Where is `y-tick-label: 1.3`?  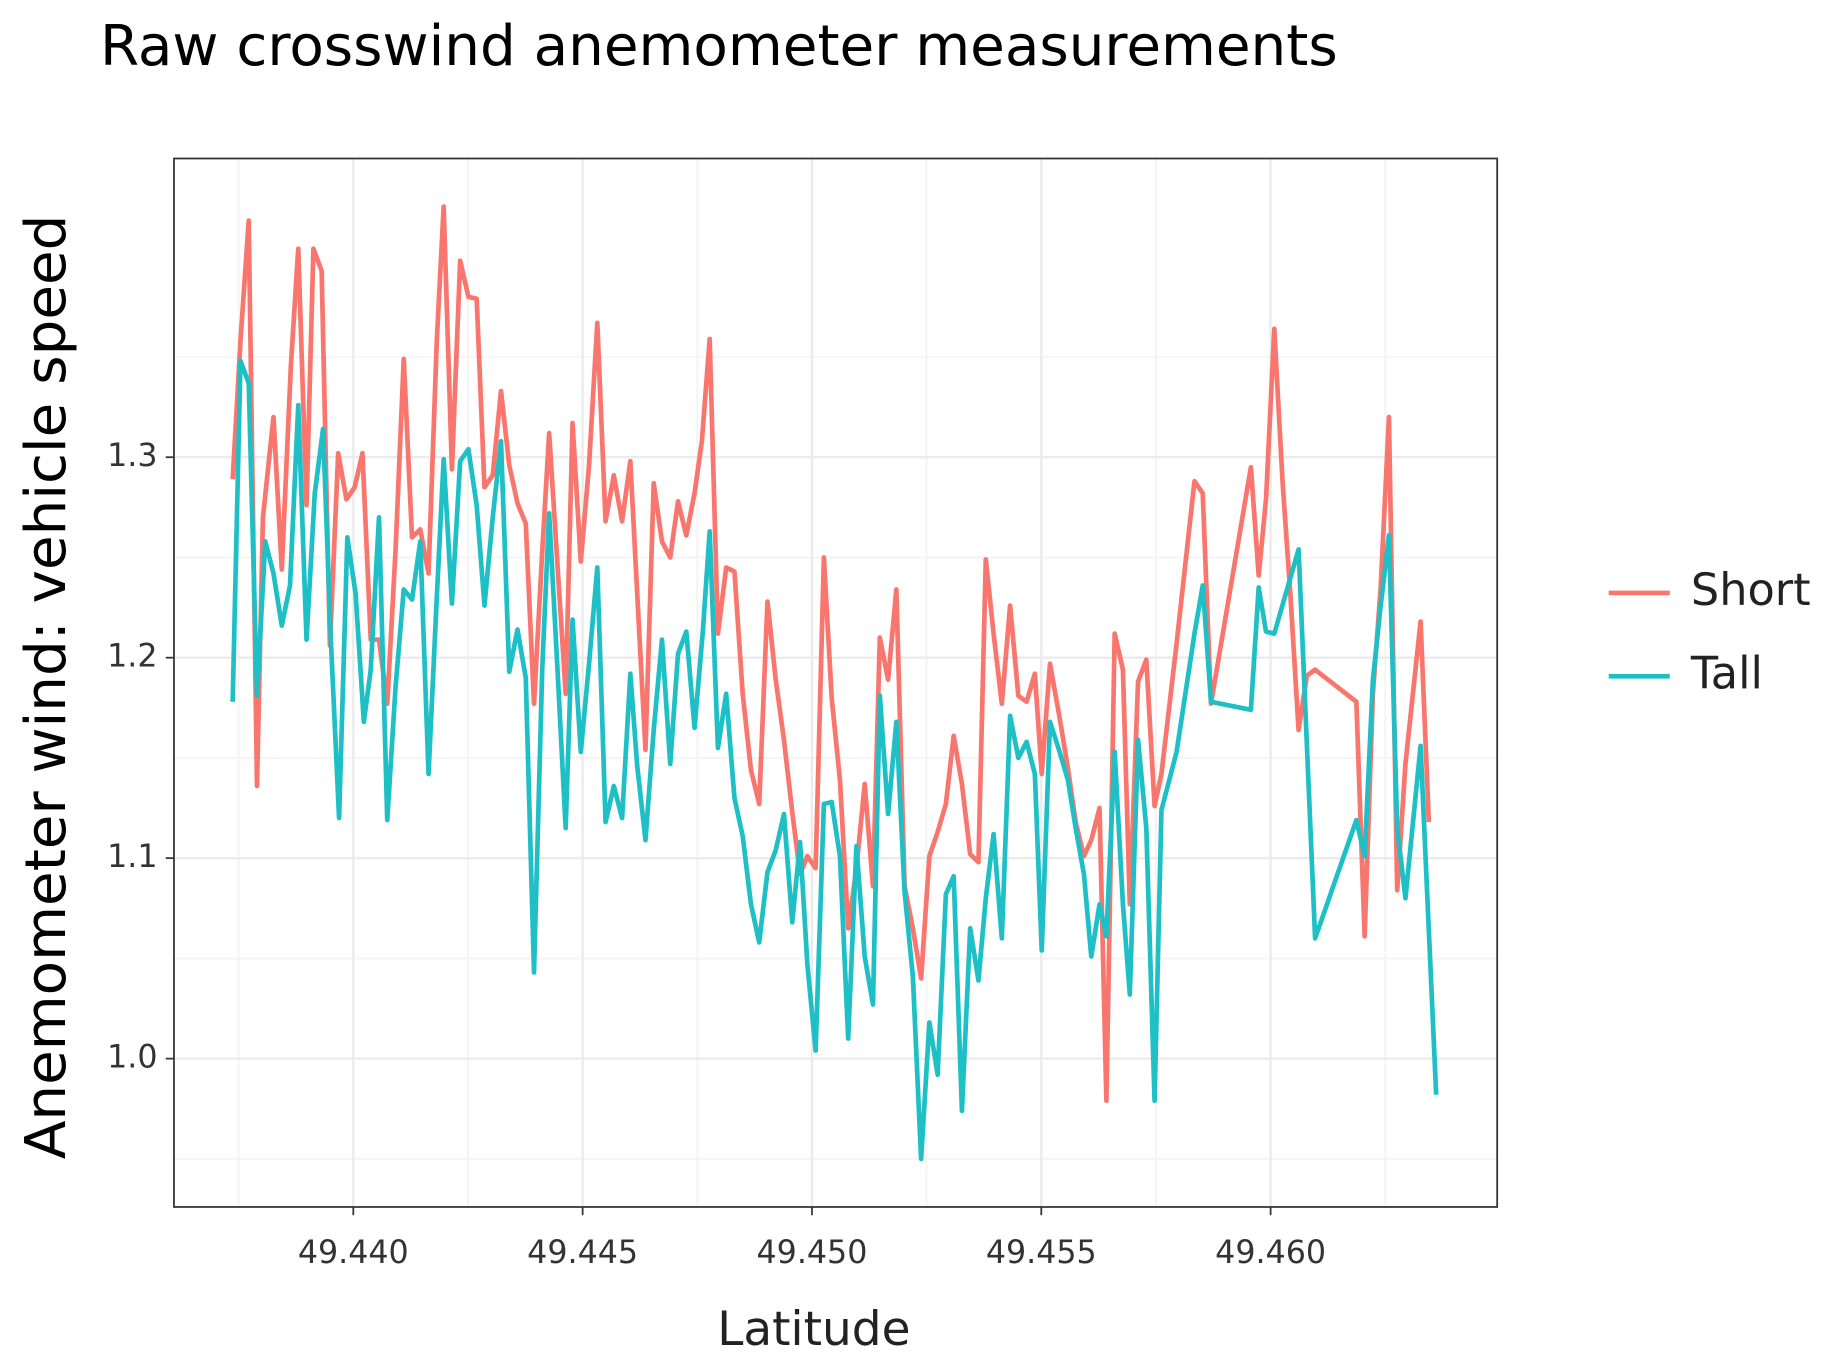
y-tick-label: 1.3 is located at coordinates (132, 456).